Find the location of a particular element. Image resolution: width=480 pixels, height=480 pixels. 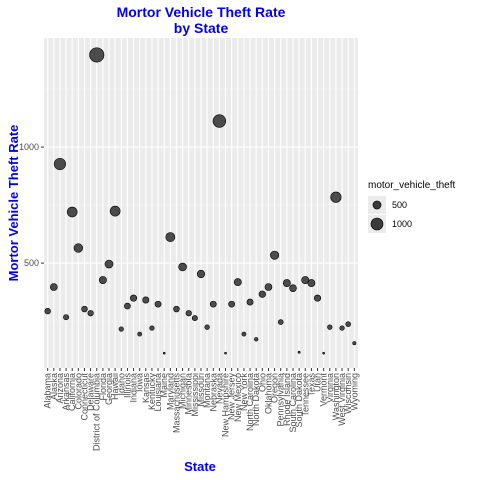

x-tick-label: Arizona is located at coordinates (60, 388).